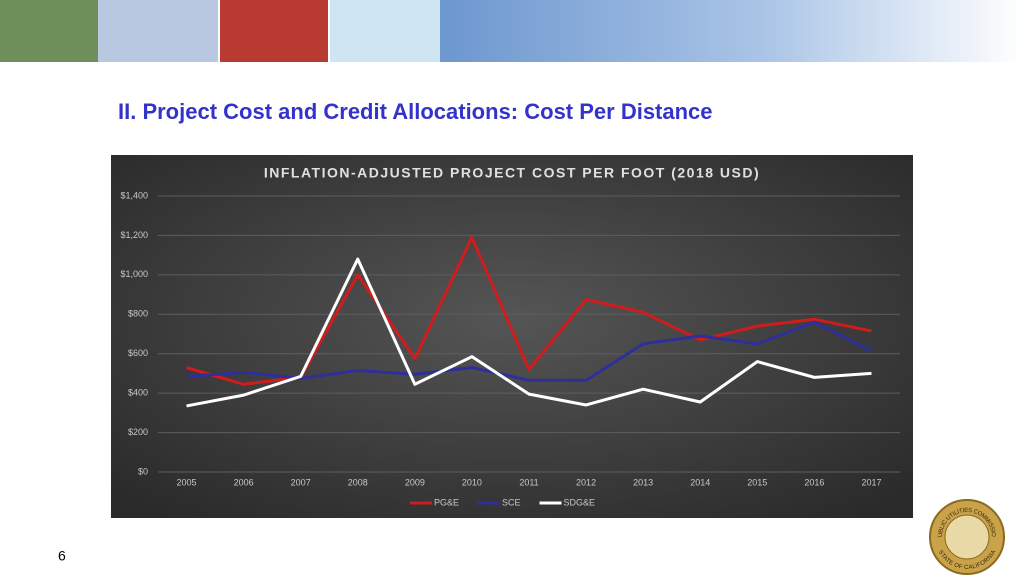 Image resolution: width=1024 pixels, height=581 pixels. What do you see at coordinates (528, 482) in the screenshot?
I see `x-tick-label: 2011` at bounding box center [528, 482].